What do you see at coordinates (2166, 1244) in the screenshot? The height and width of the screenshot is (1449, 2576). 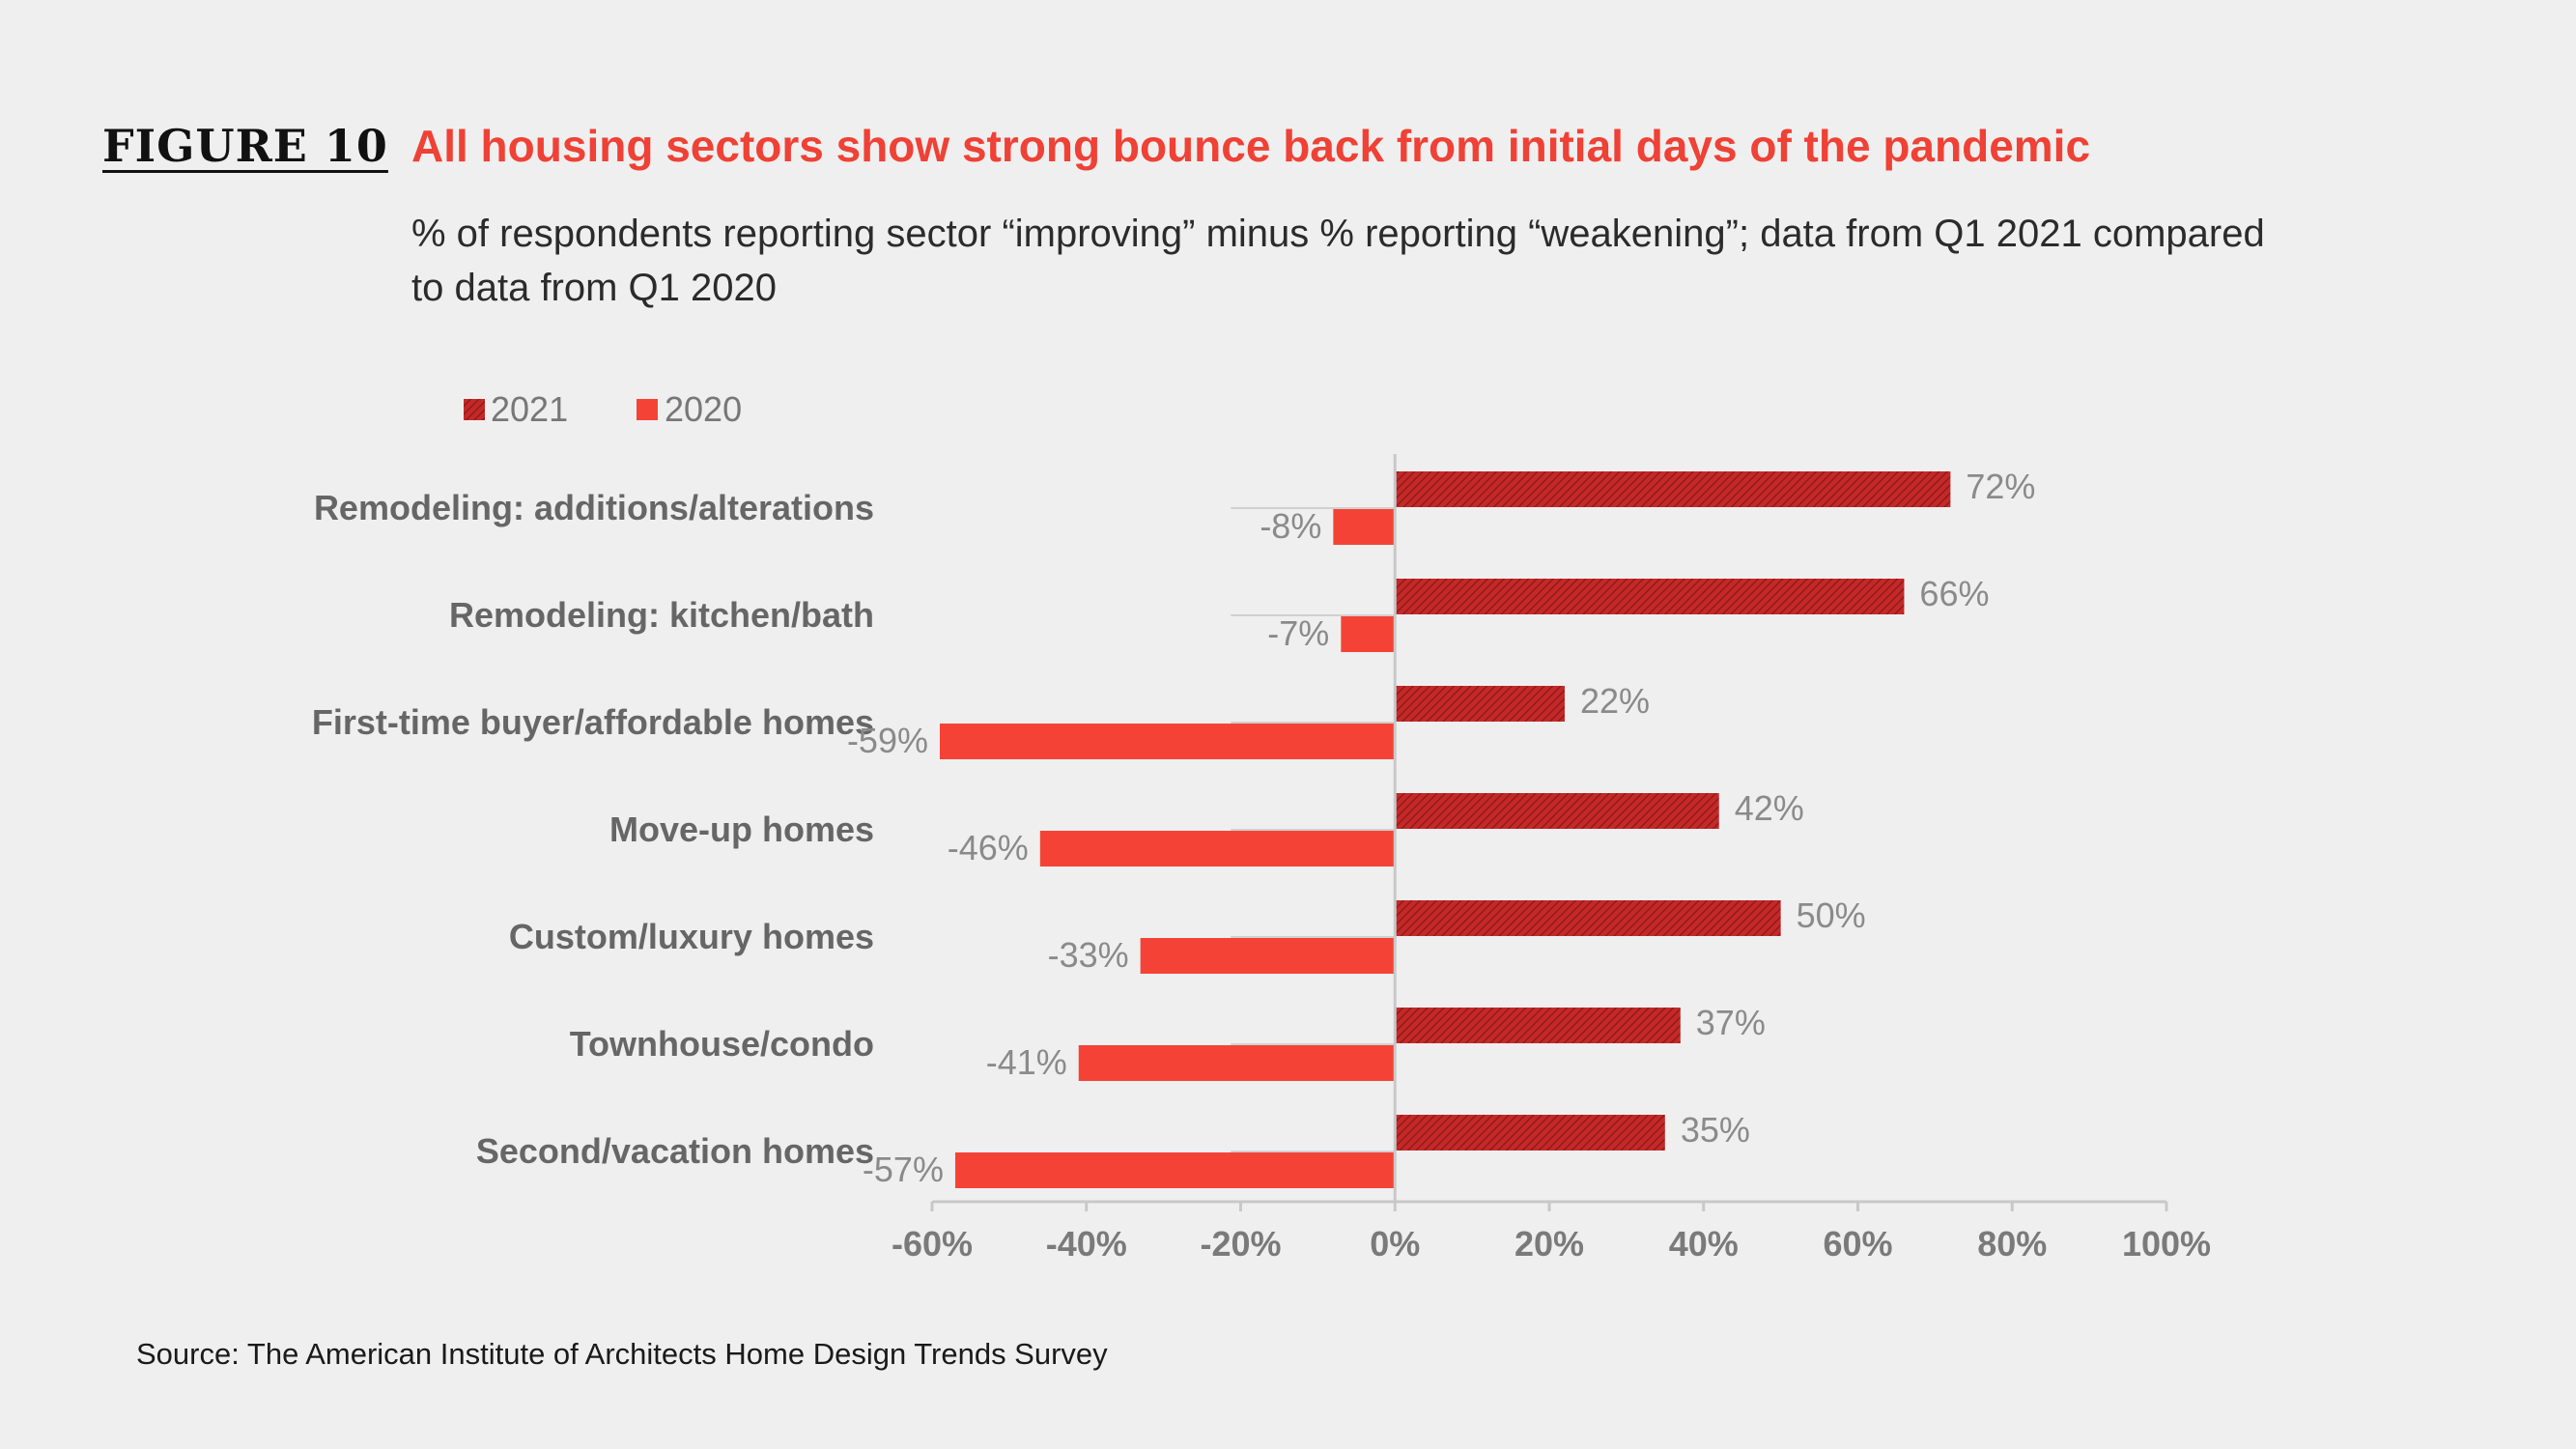 I see `x-tick-label: 100%` at bounding box center [2166, 1244].